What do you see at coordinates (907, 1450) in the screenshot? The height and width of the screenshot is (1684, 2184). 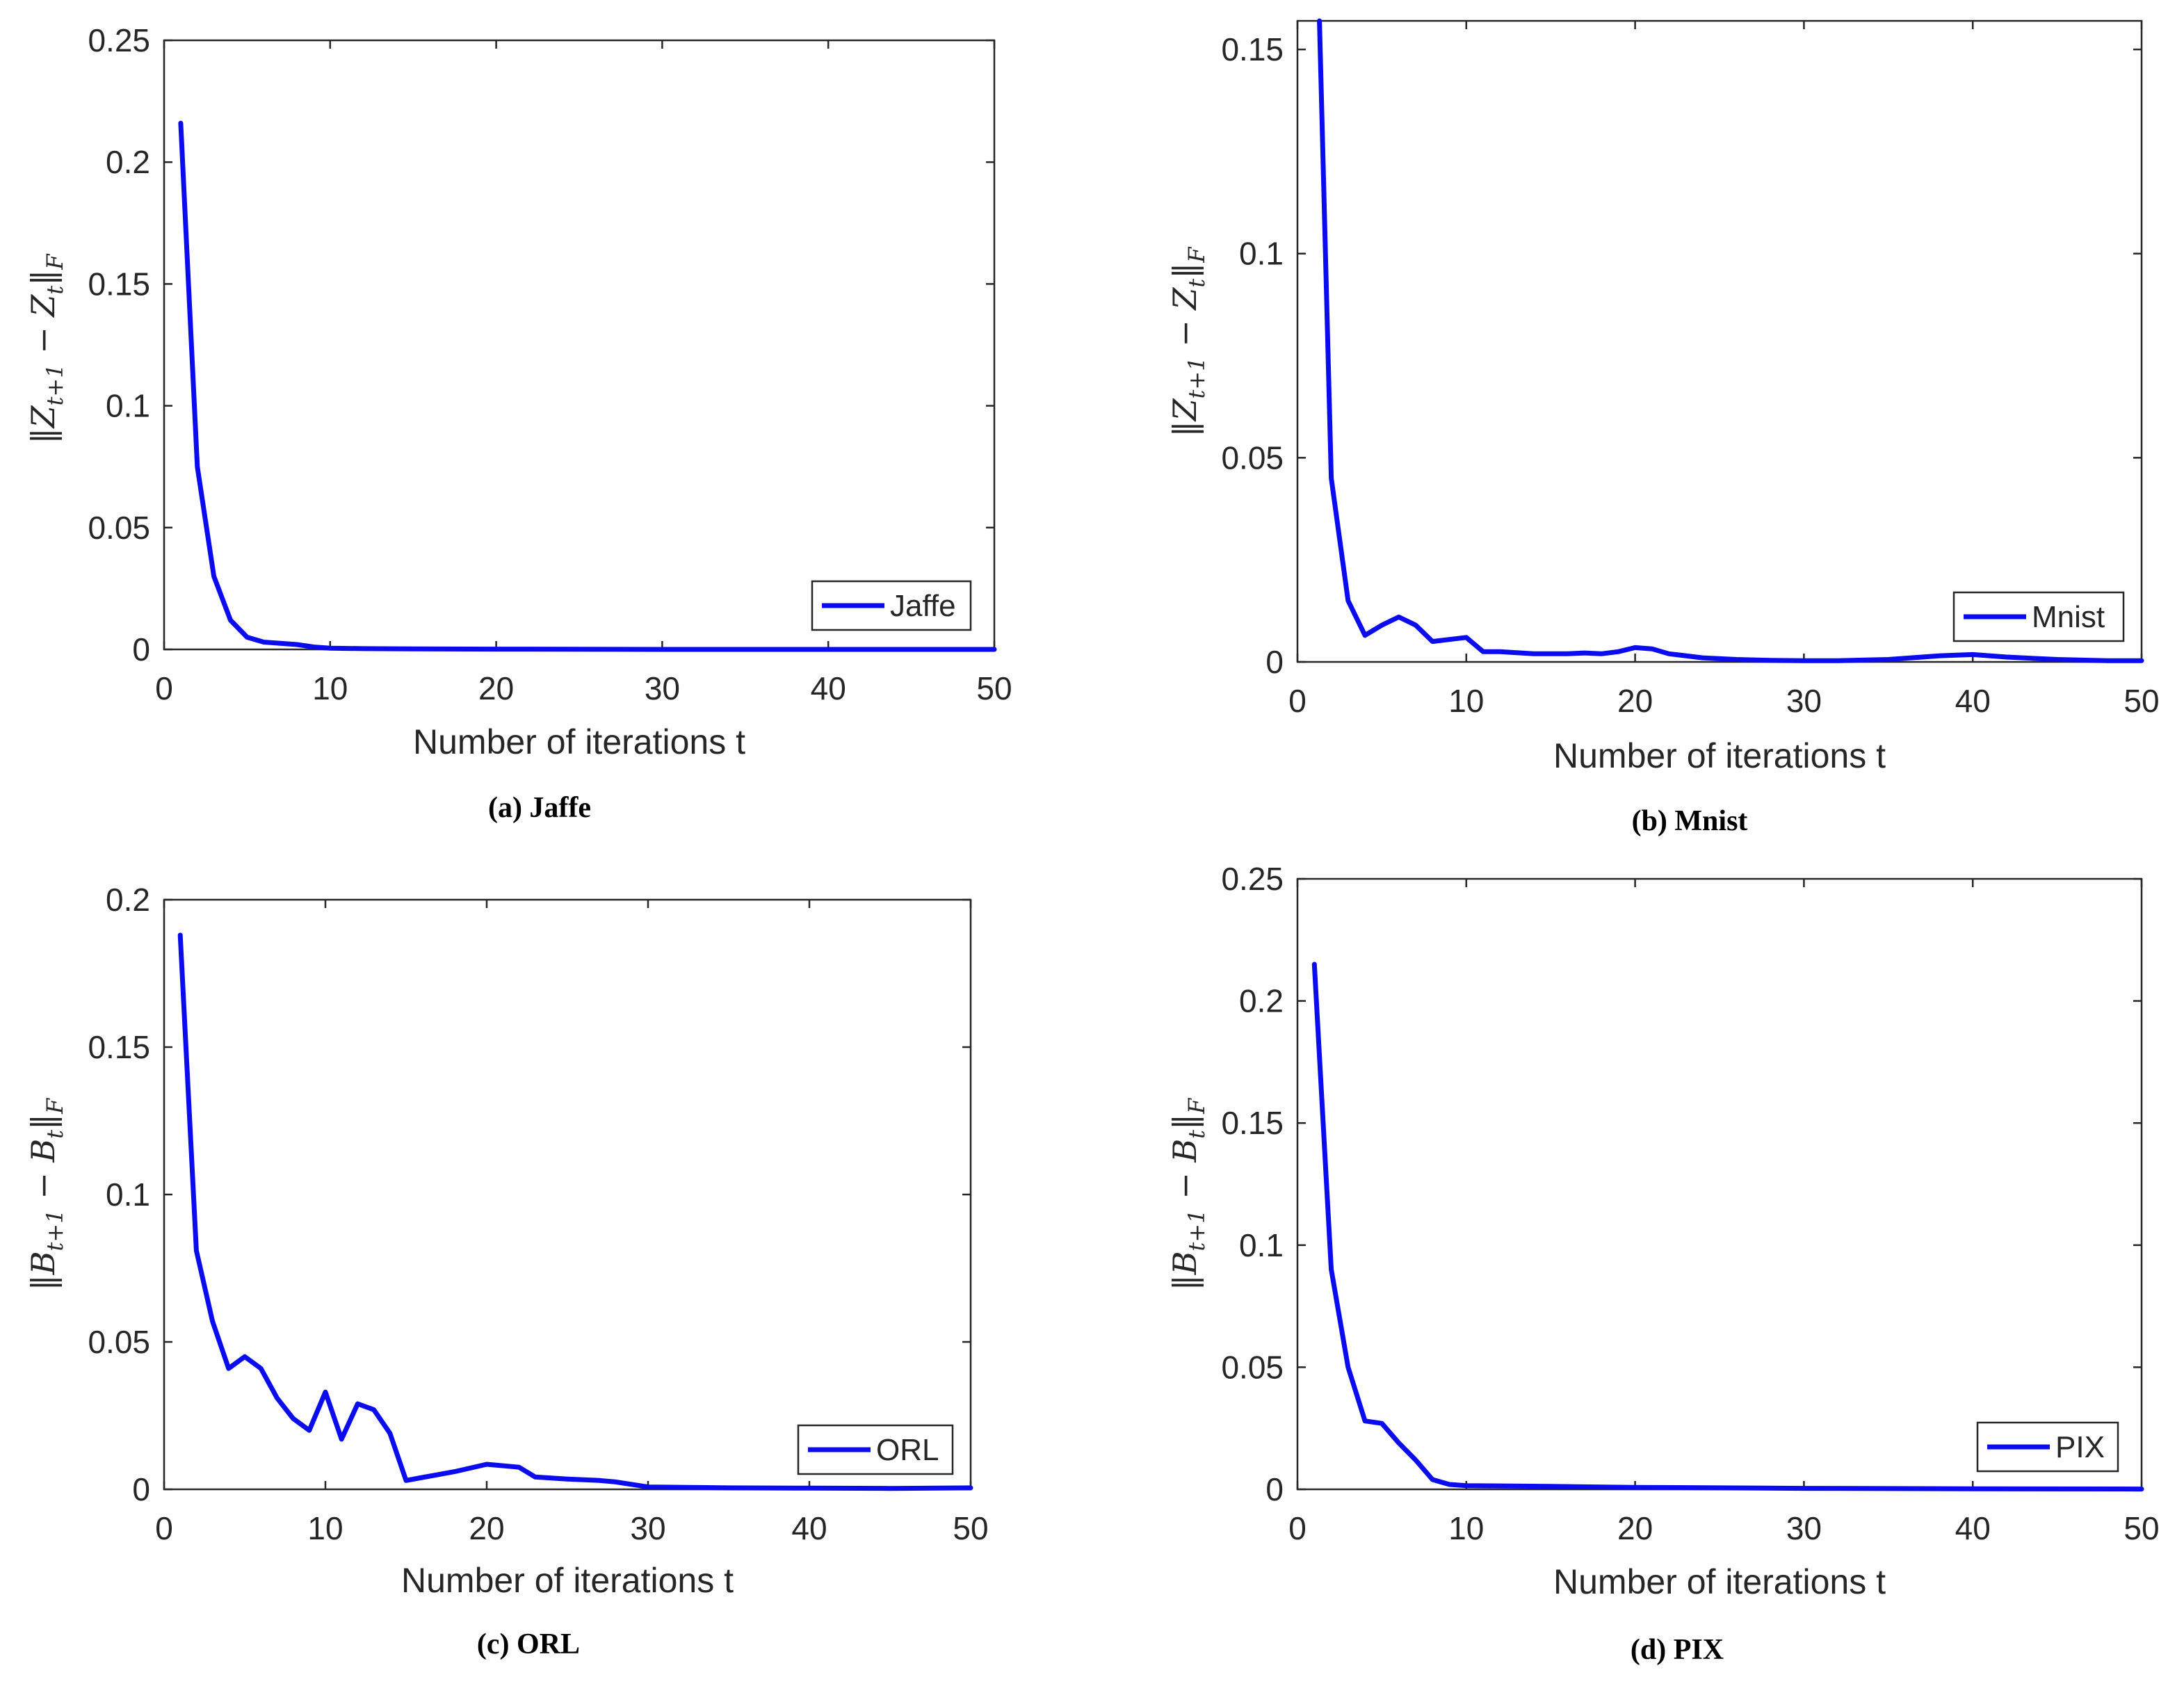 I see `legend-label: ORL` at bounding box center [907, 1450].